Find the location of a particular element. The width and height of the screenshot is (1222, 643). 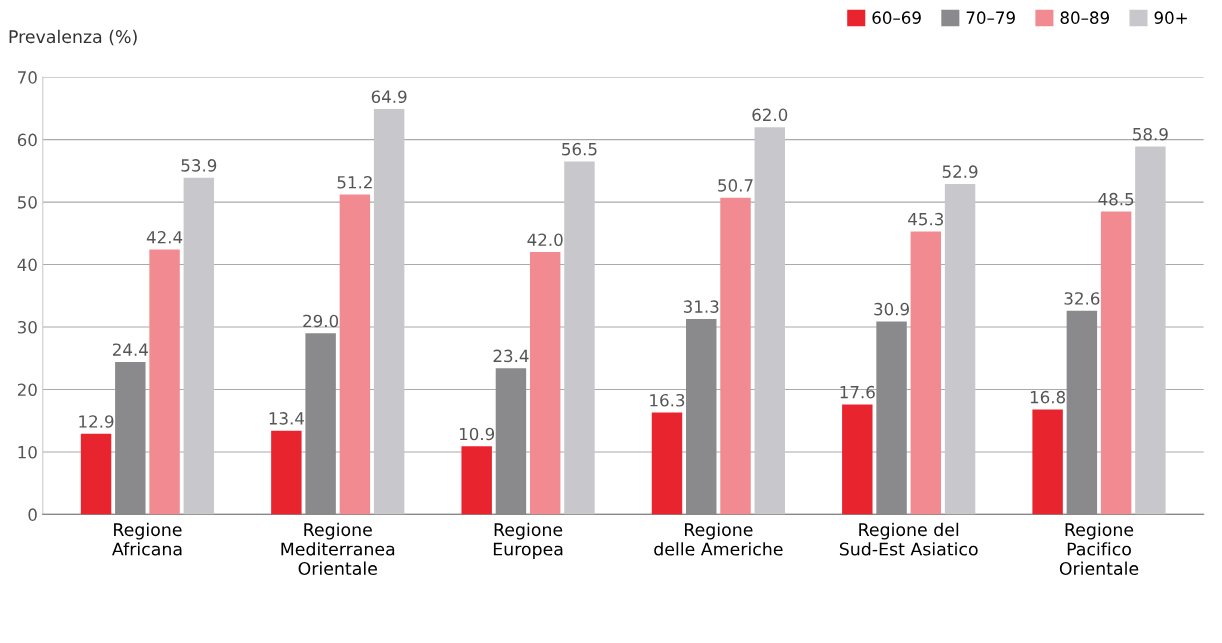

data-label: 48.5 is located at coordinates (1116, 199).